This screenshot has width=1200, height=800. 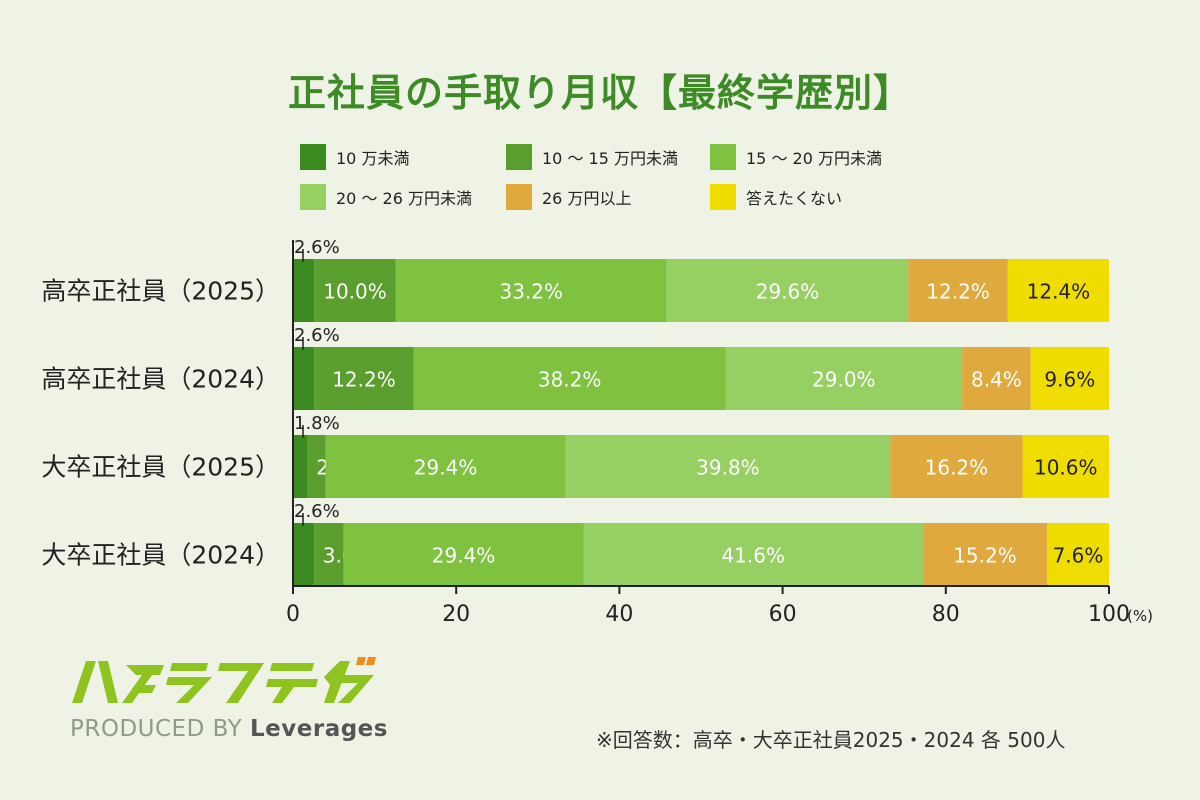 I want to click on data-label: 29.6%, so click(x=788, y=292).